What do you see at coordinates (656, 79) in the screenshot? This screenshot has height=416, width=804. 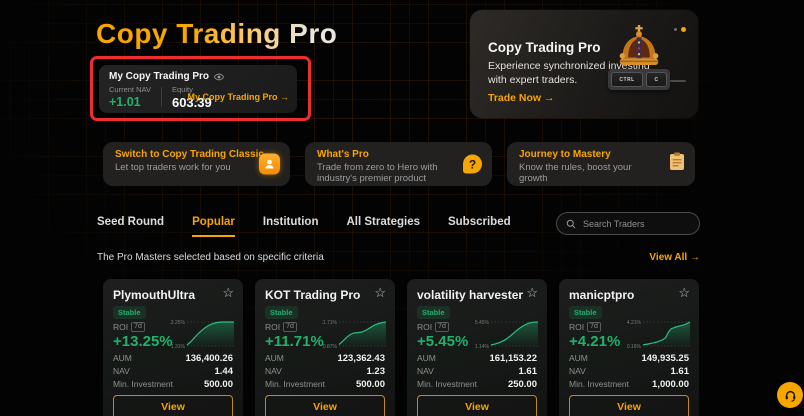 I see `keycap-c: C` at bounding box center [656, 79].